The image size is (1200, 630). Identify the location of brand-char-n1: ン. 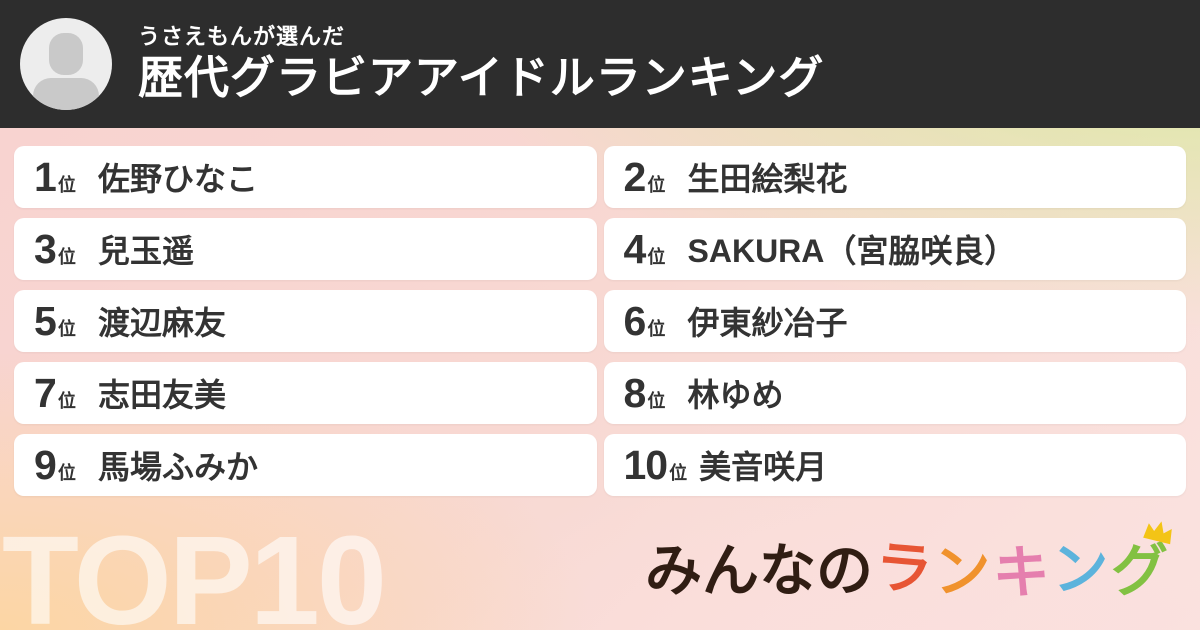
(962, 571).